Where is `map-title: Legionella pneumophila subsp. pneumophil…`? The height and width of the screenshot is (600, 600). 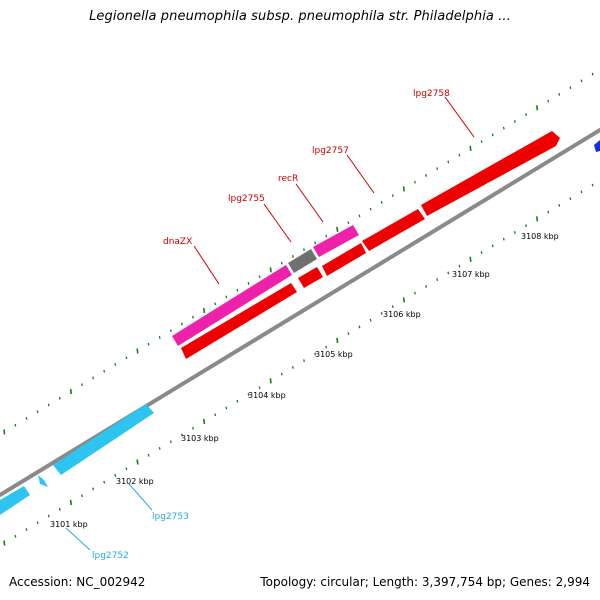
map-title: Legionella pneumophila subsp. pneumophil… is located at coordinates (300, 16).